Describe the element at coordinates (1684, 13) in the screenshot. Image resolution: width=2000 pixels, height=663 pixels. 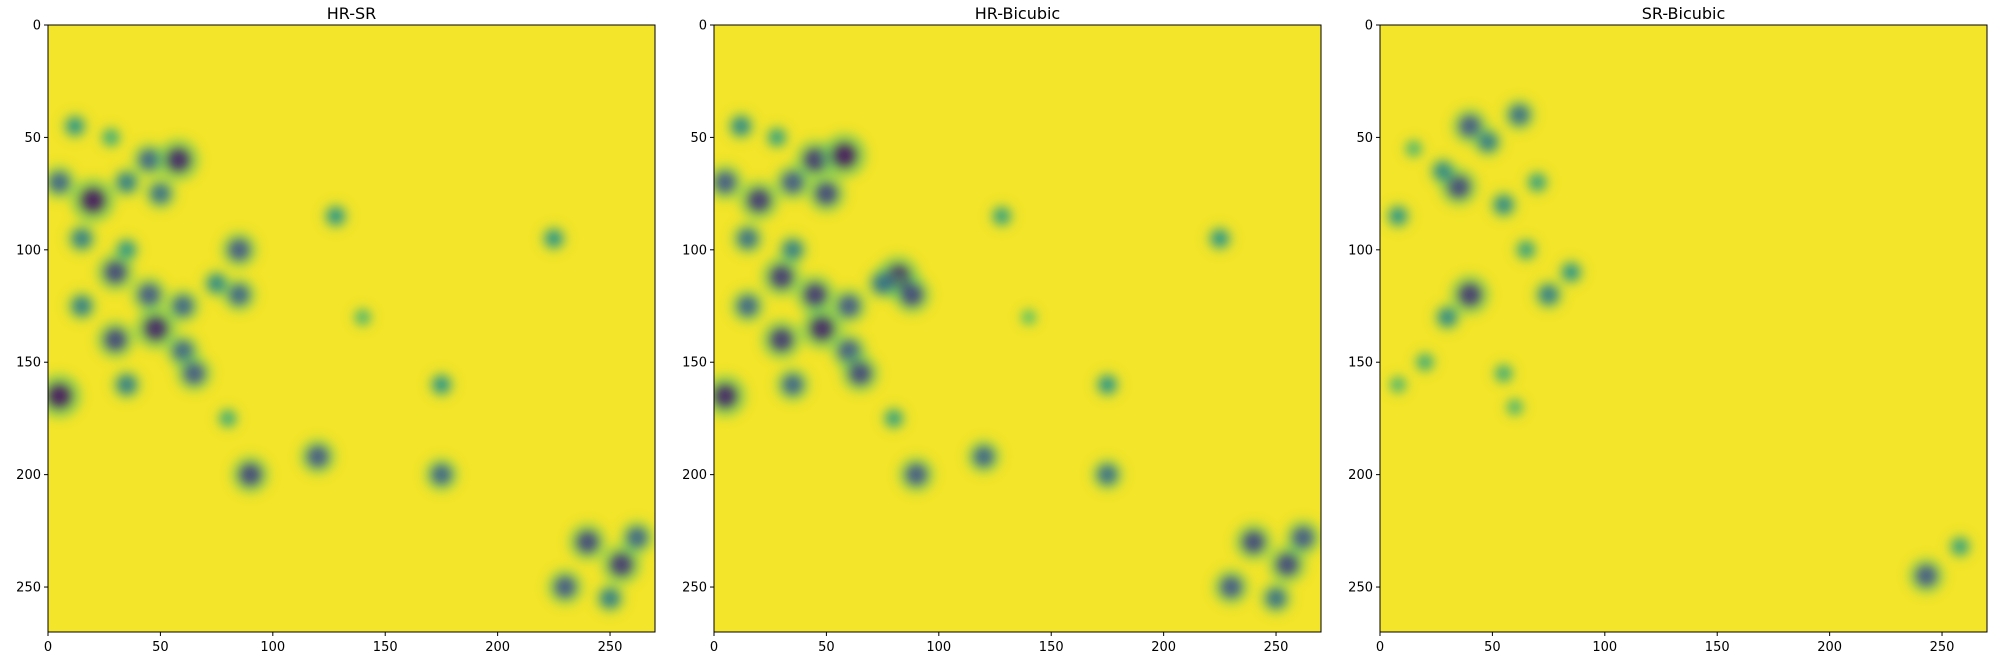
I see `panel-title: SR-Bicubic` at that location.